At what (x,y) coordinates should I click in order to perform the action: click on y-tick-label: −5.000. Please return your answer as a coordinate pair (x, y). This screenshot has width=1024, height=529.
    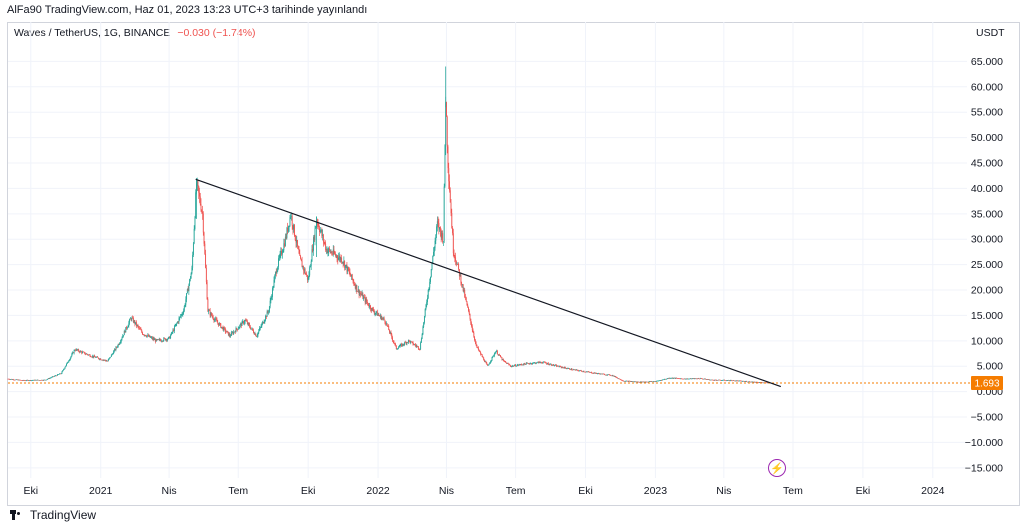
    Looking at the image, I should click on (987, 418).